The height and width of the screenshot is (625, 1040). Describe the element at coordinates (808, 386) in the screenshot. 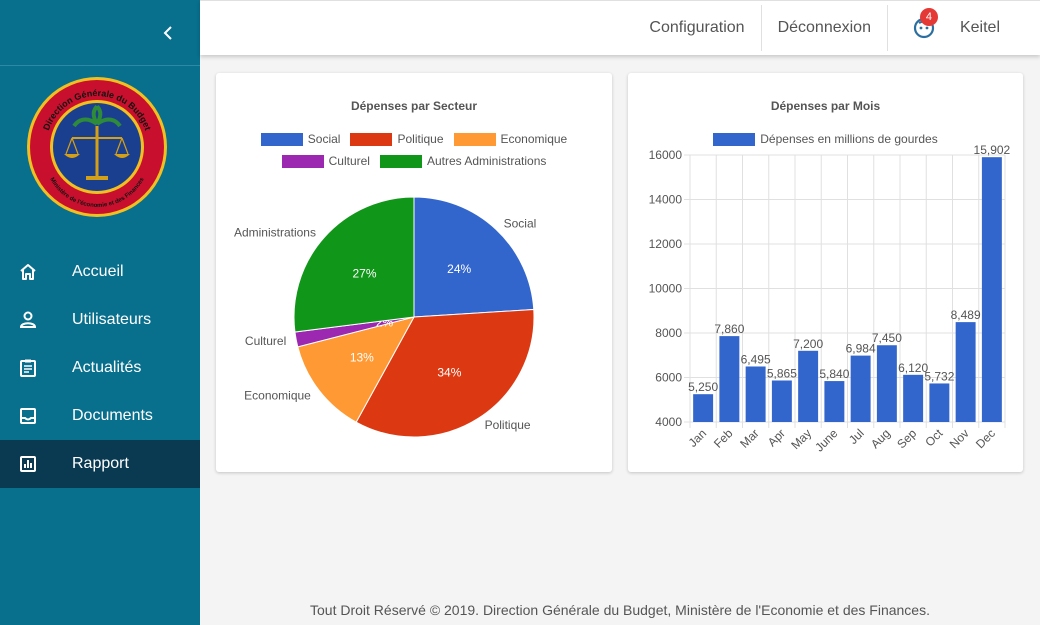

I see `bar-may` at that location.